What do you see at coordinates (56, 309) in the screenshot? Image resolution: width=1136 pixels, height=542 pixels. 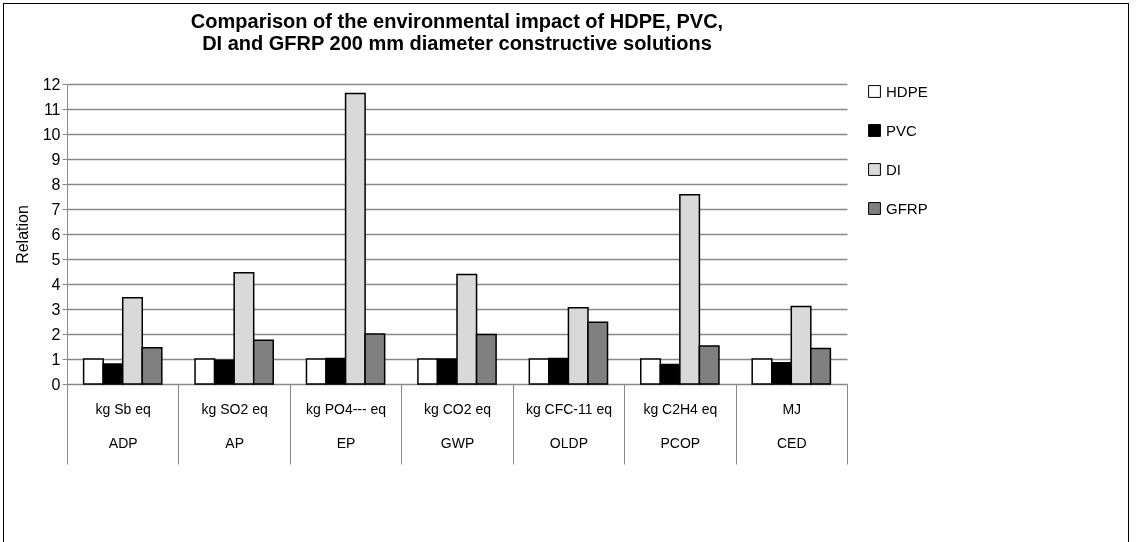 I see `y-tick-label: 3` at bounding box center [56, 309].